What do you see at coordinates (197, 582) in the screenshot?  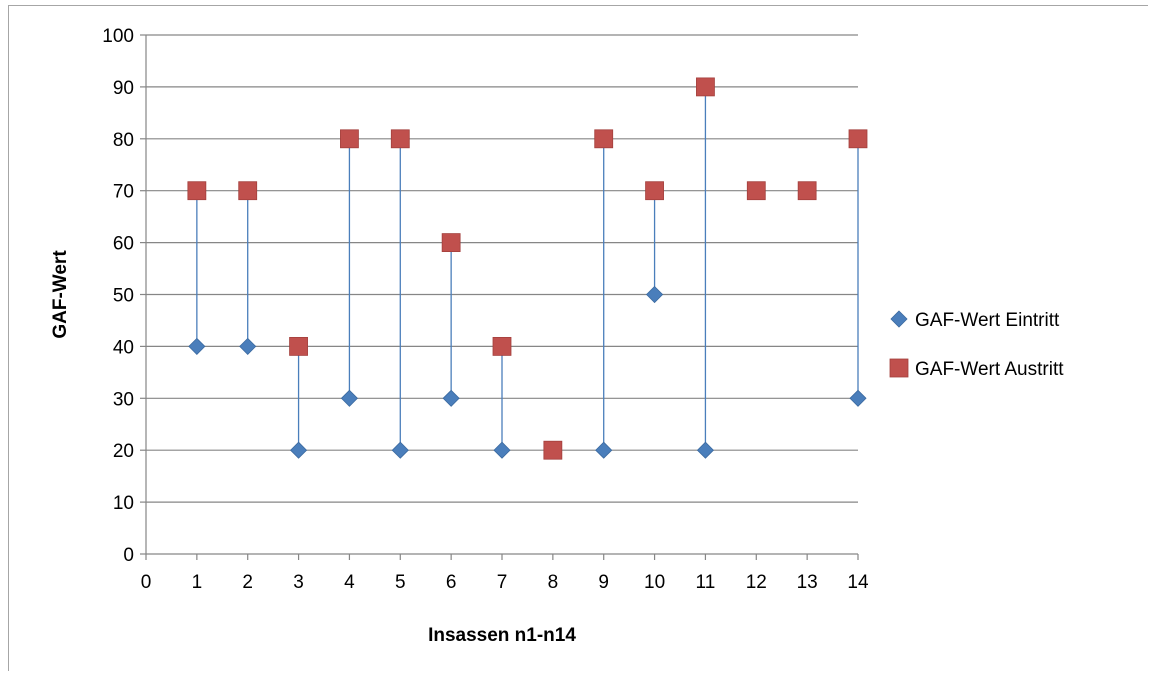 I see `x-tick-label: 1` at bounding box center [197, 582].